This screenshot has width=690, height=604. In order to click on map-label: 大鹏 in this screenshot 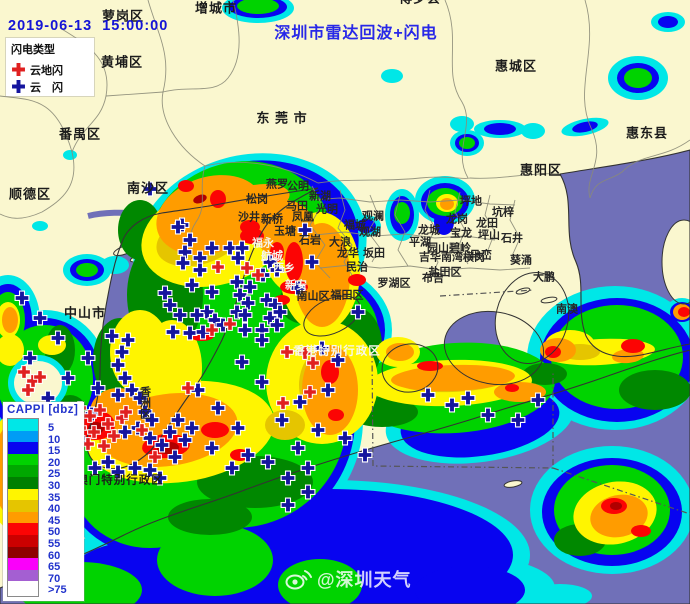, I will do `click(544, 277)`.